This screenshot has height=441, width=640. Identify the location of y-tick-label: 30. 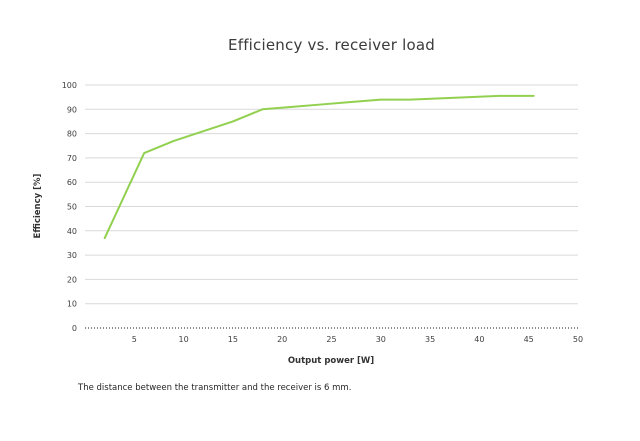
(72, 255).